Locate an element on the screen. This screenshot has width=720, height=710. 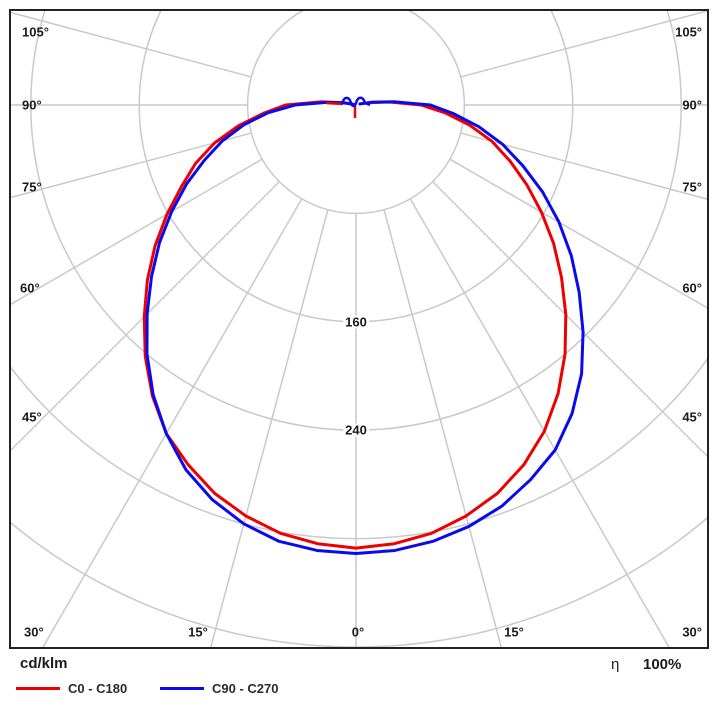
apex-artifact-blue-bumps is located at coordinates (355, 102).